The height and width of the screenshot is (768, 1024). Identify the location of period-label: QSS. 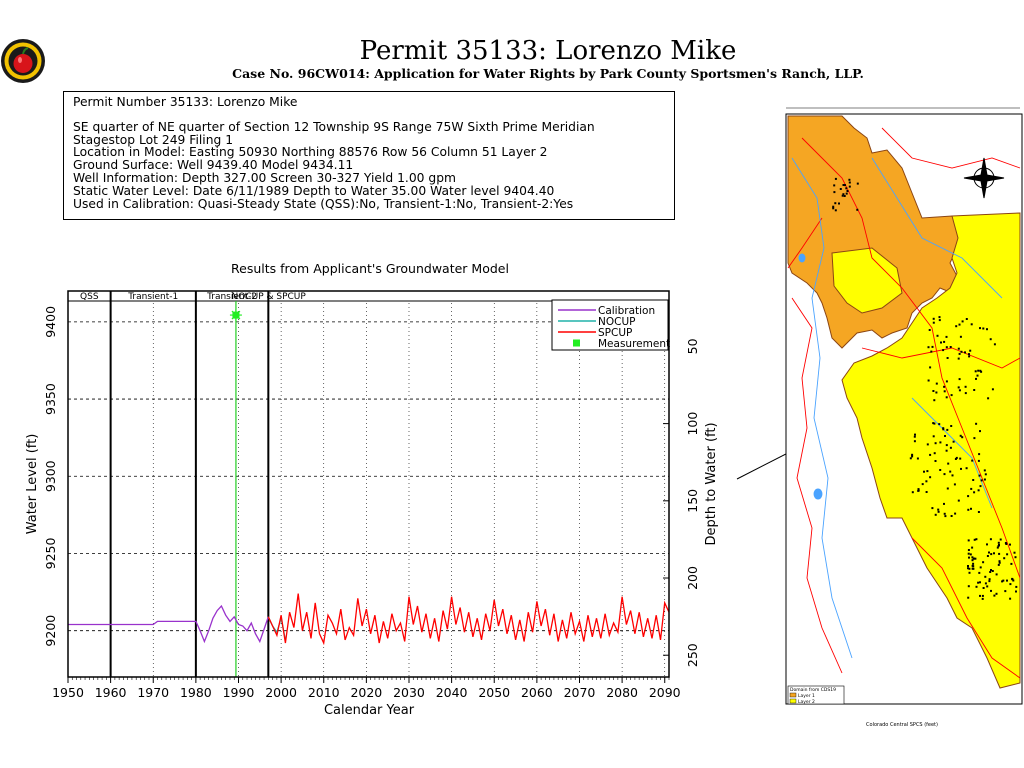
(89, 297).